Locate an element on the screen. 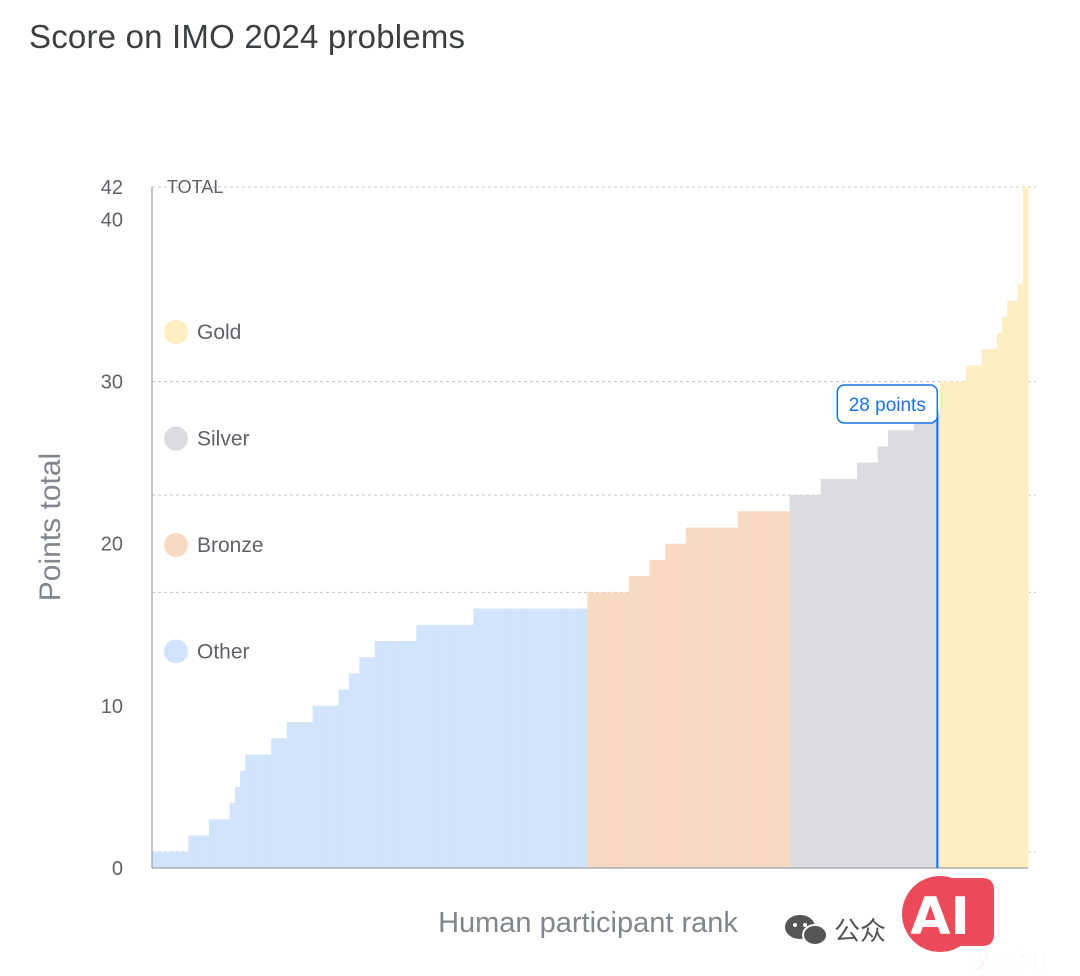 The image size is (1080, 976). chart-title: Score on IMO 2024 problems is located at coordinates (247, 36).